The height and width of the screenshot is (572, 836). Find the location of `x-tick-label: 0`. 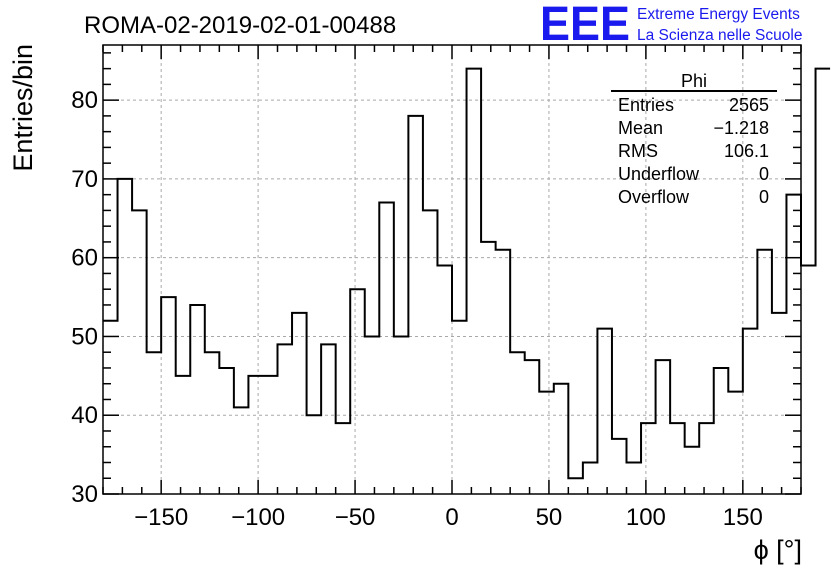

x-tick-label: 0 is located at coordinates (451, 517).